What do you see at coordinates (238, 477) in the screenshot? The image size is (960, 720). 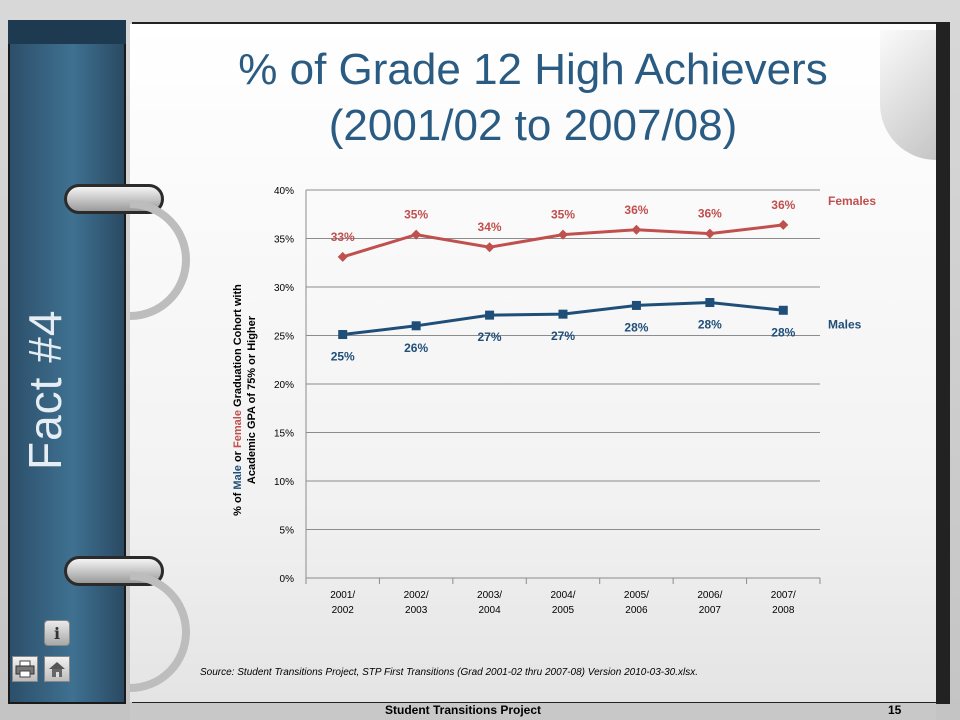 I see `y-label-male: Male` at bounding box center [238, 477].